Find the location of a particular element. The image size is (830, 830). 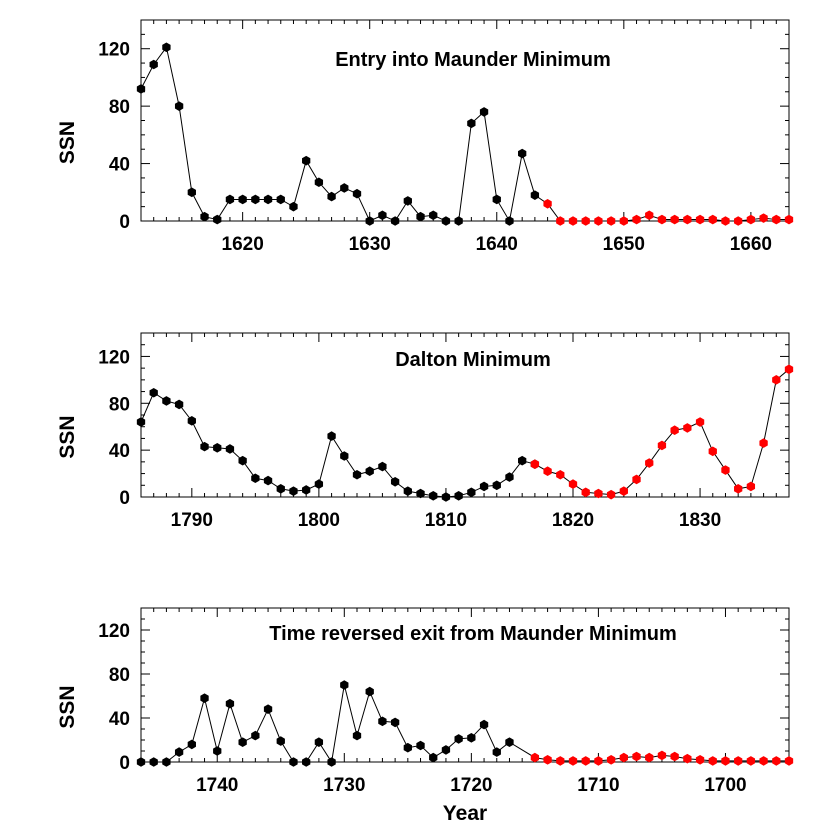

x-tick-label: 1790 is located at coordinates (192, 520).